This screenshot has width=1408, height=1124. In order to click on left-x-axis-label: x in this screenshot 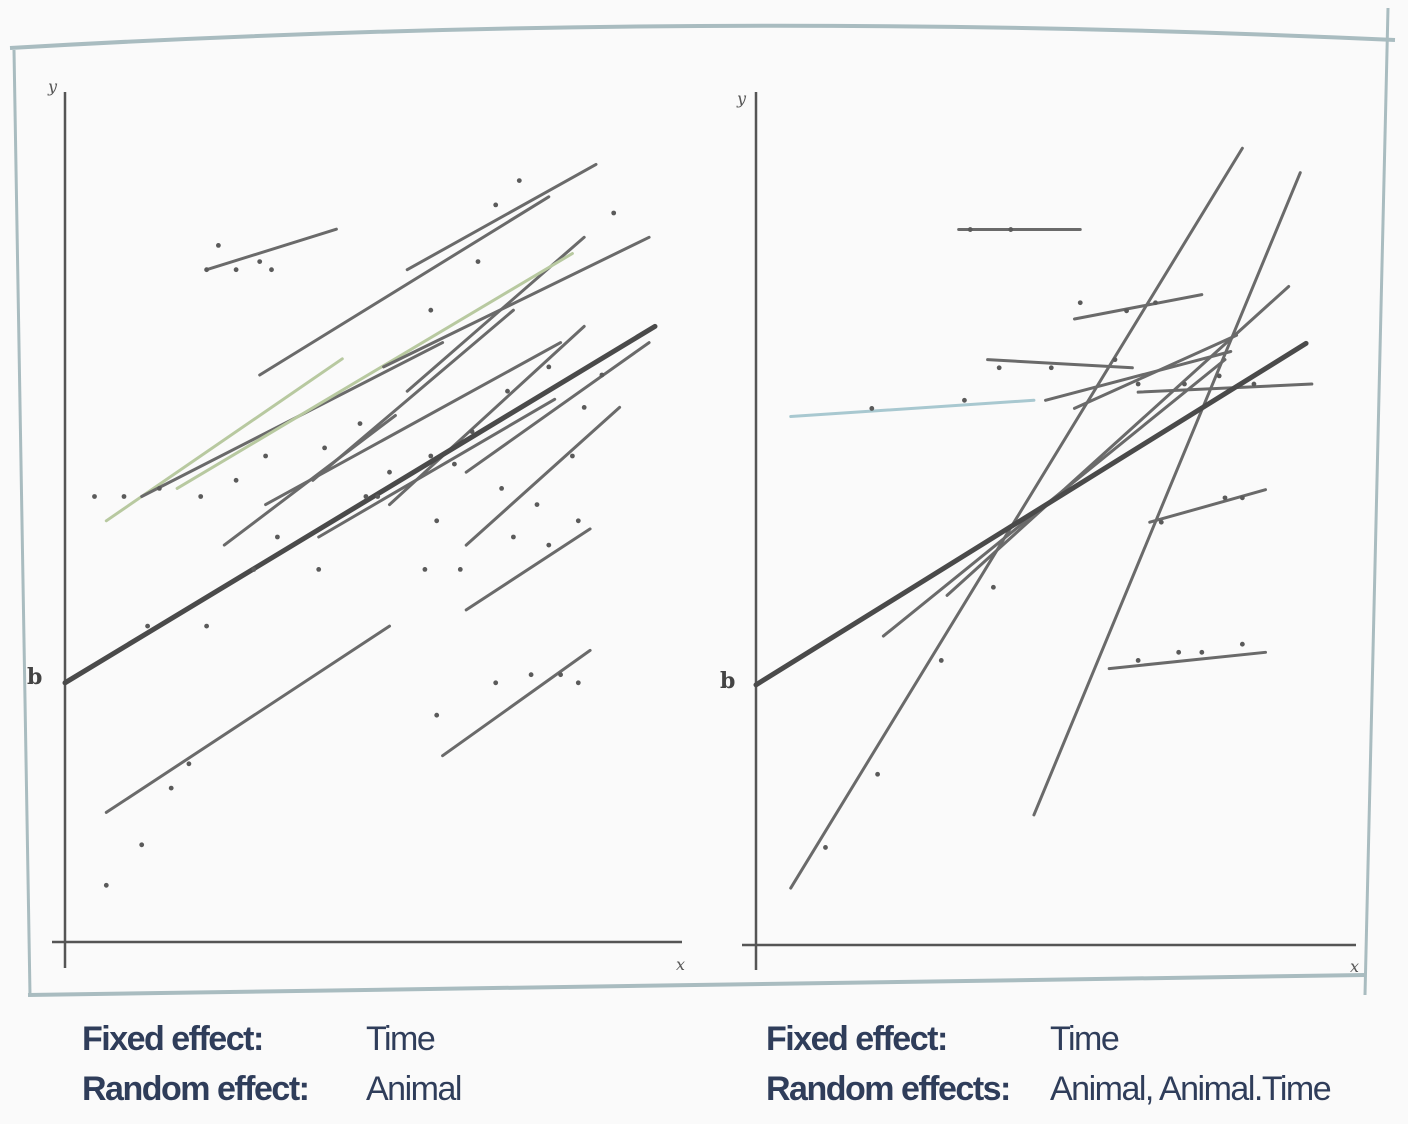, I will do `click(680, 964)`.